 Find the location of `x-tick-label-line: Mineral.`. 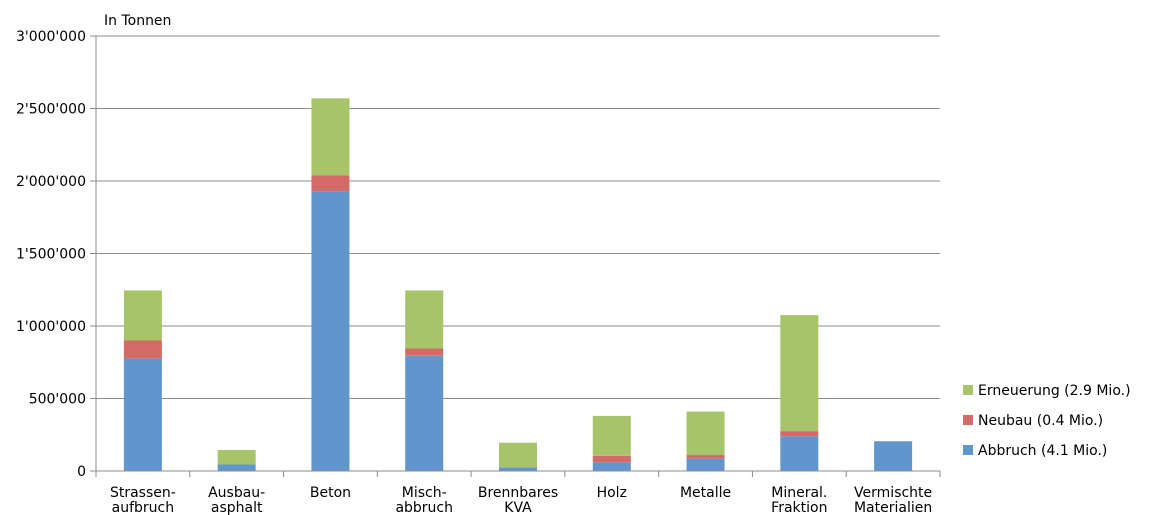

x-tick-label-line: Mineral. is located at coordinates (799, 493).